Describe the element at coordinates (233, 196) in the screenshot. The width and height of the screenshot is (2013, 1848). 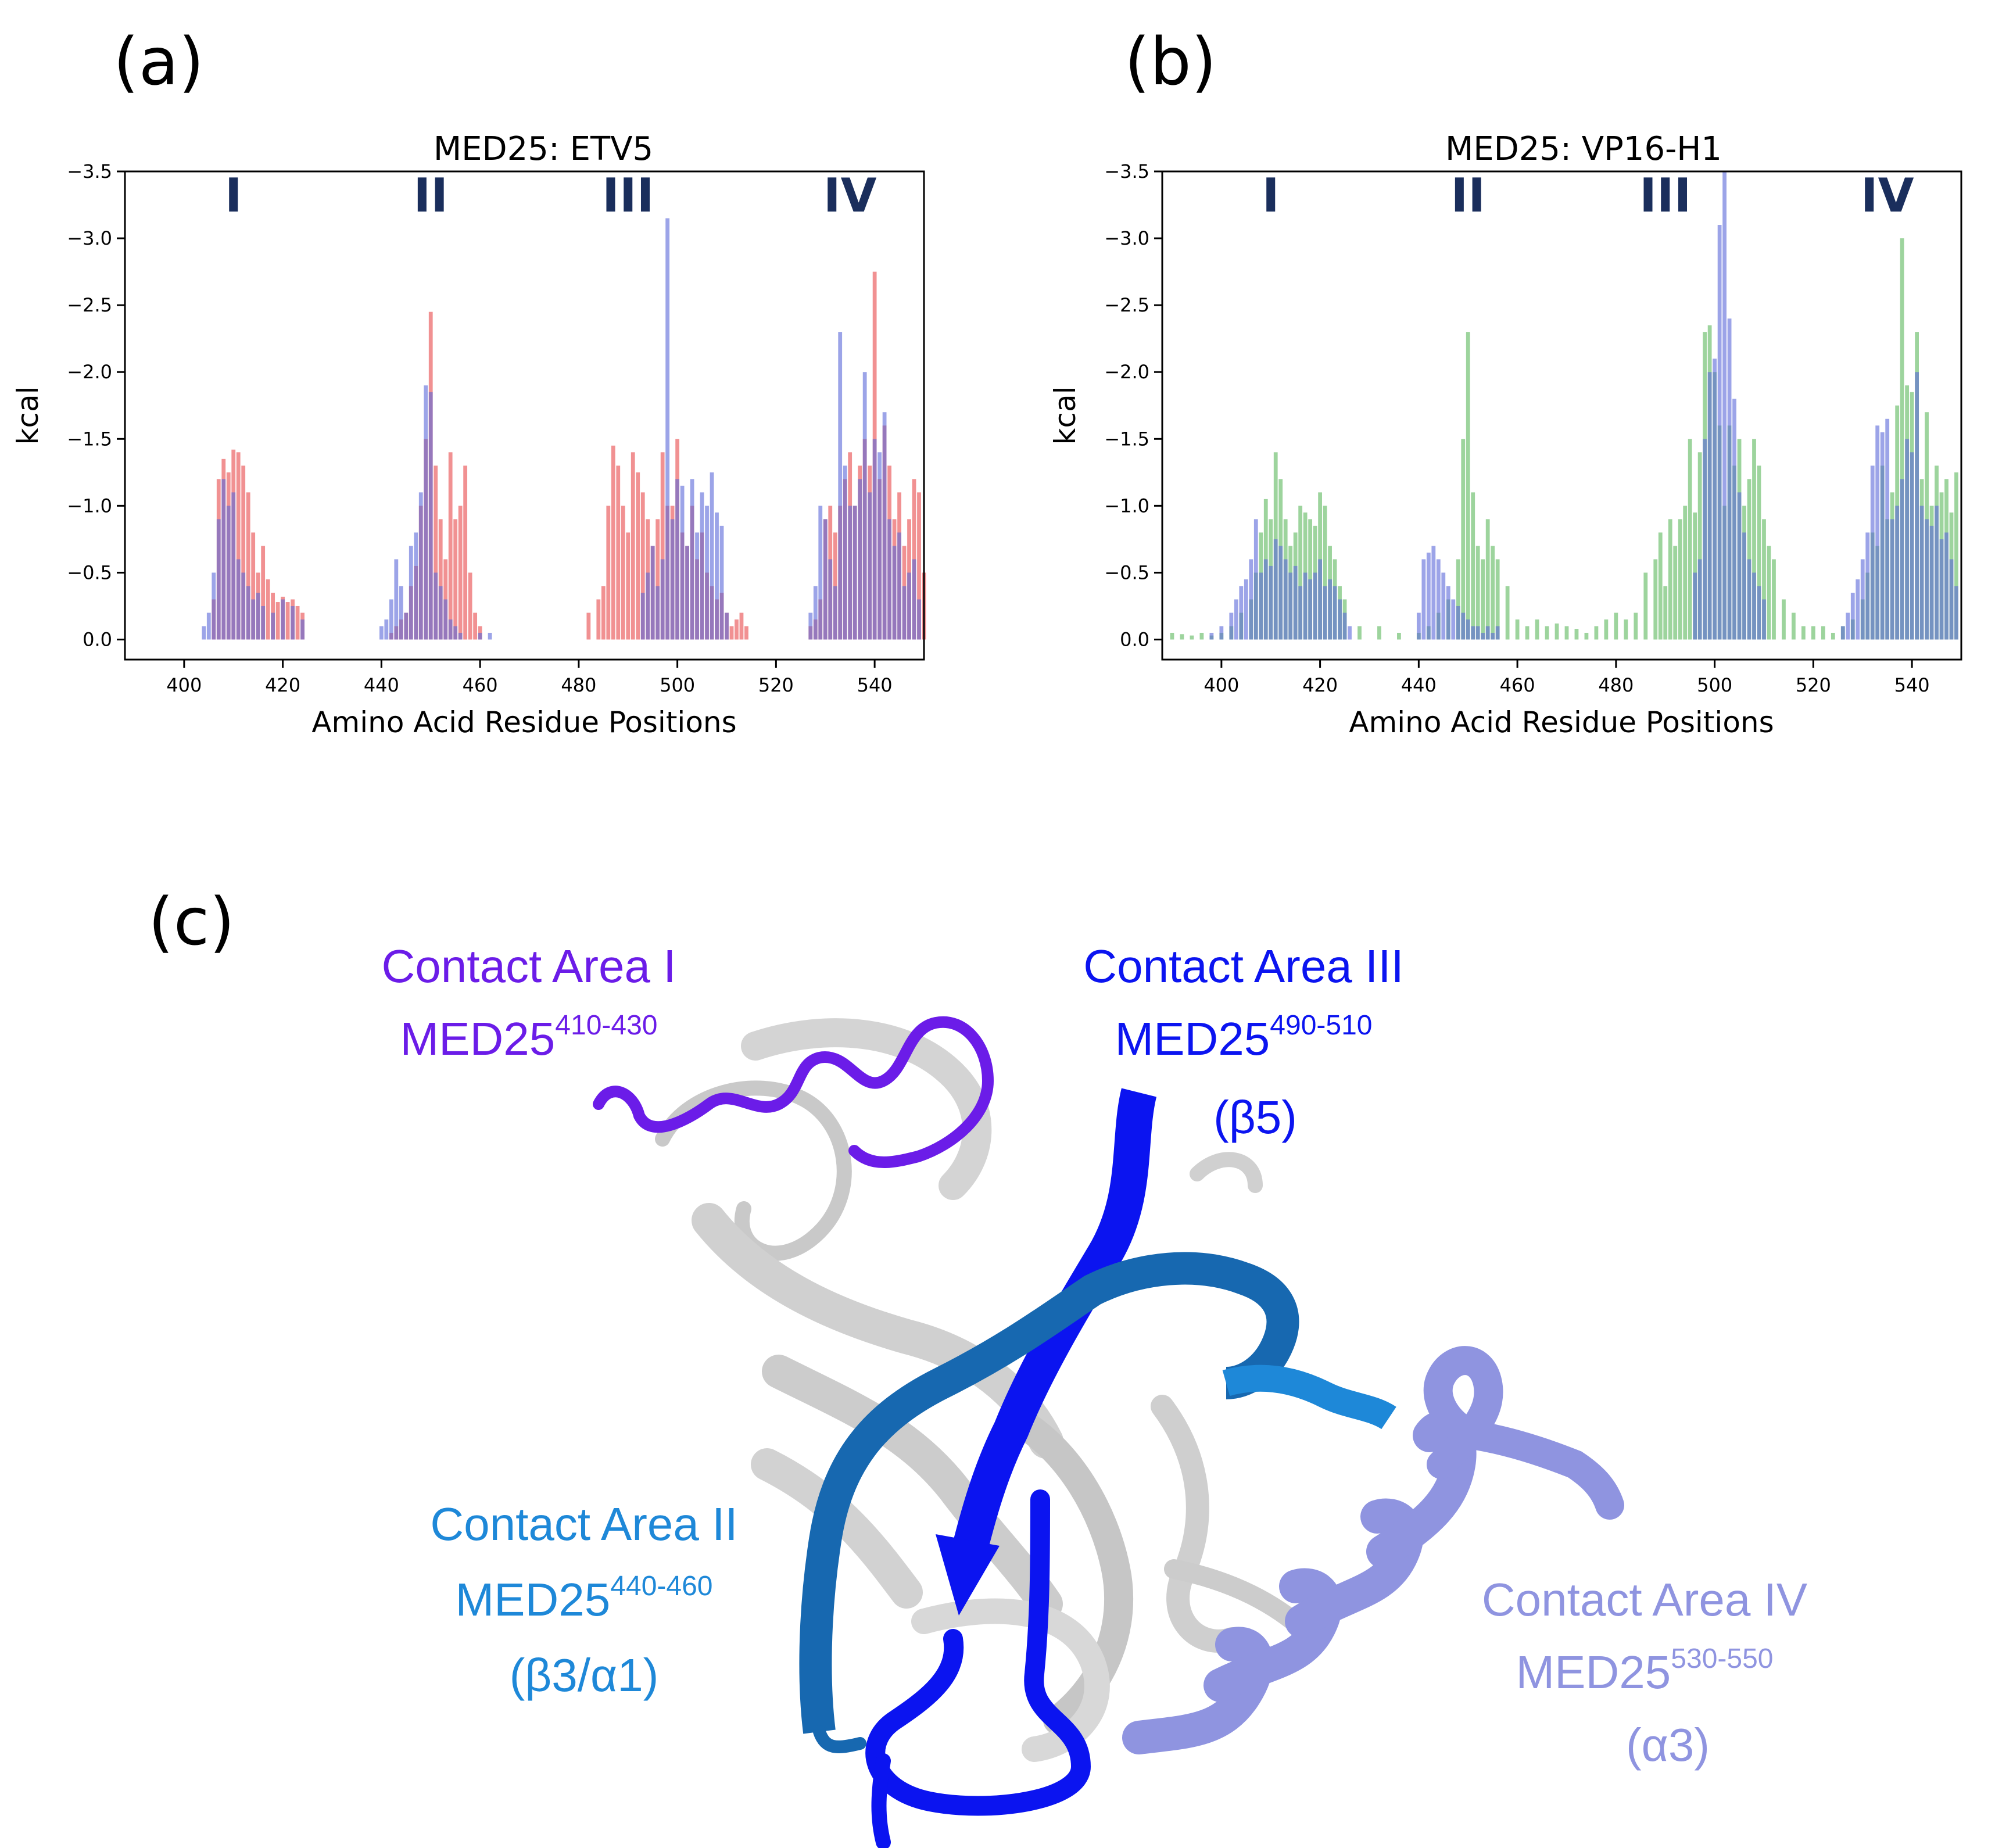
I see `region-label-I: I` at that location.